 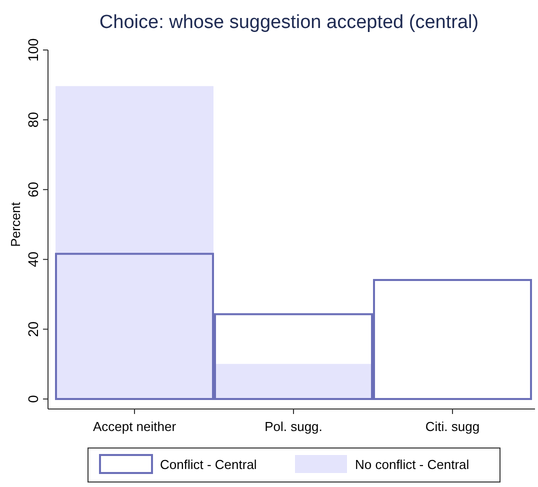 What do you see at coordinates (452, 426) in the screenshot?
I see `x-tick-label: Citi. sugg` at bounding box center [452, 426].